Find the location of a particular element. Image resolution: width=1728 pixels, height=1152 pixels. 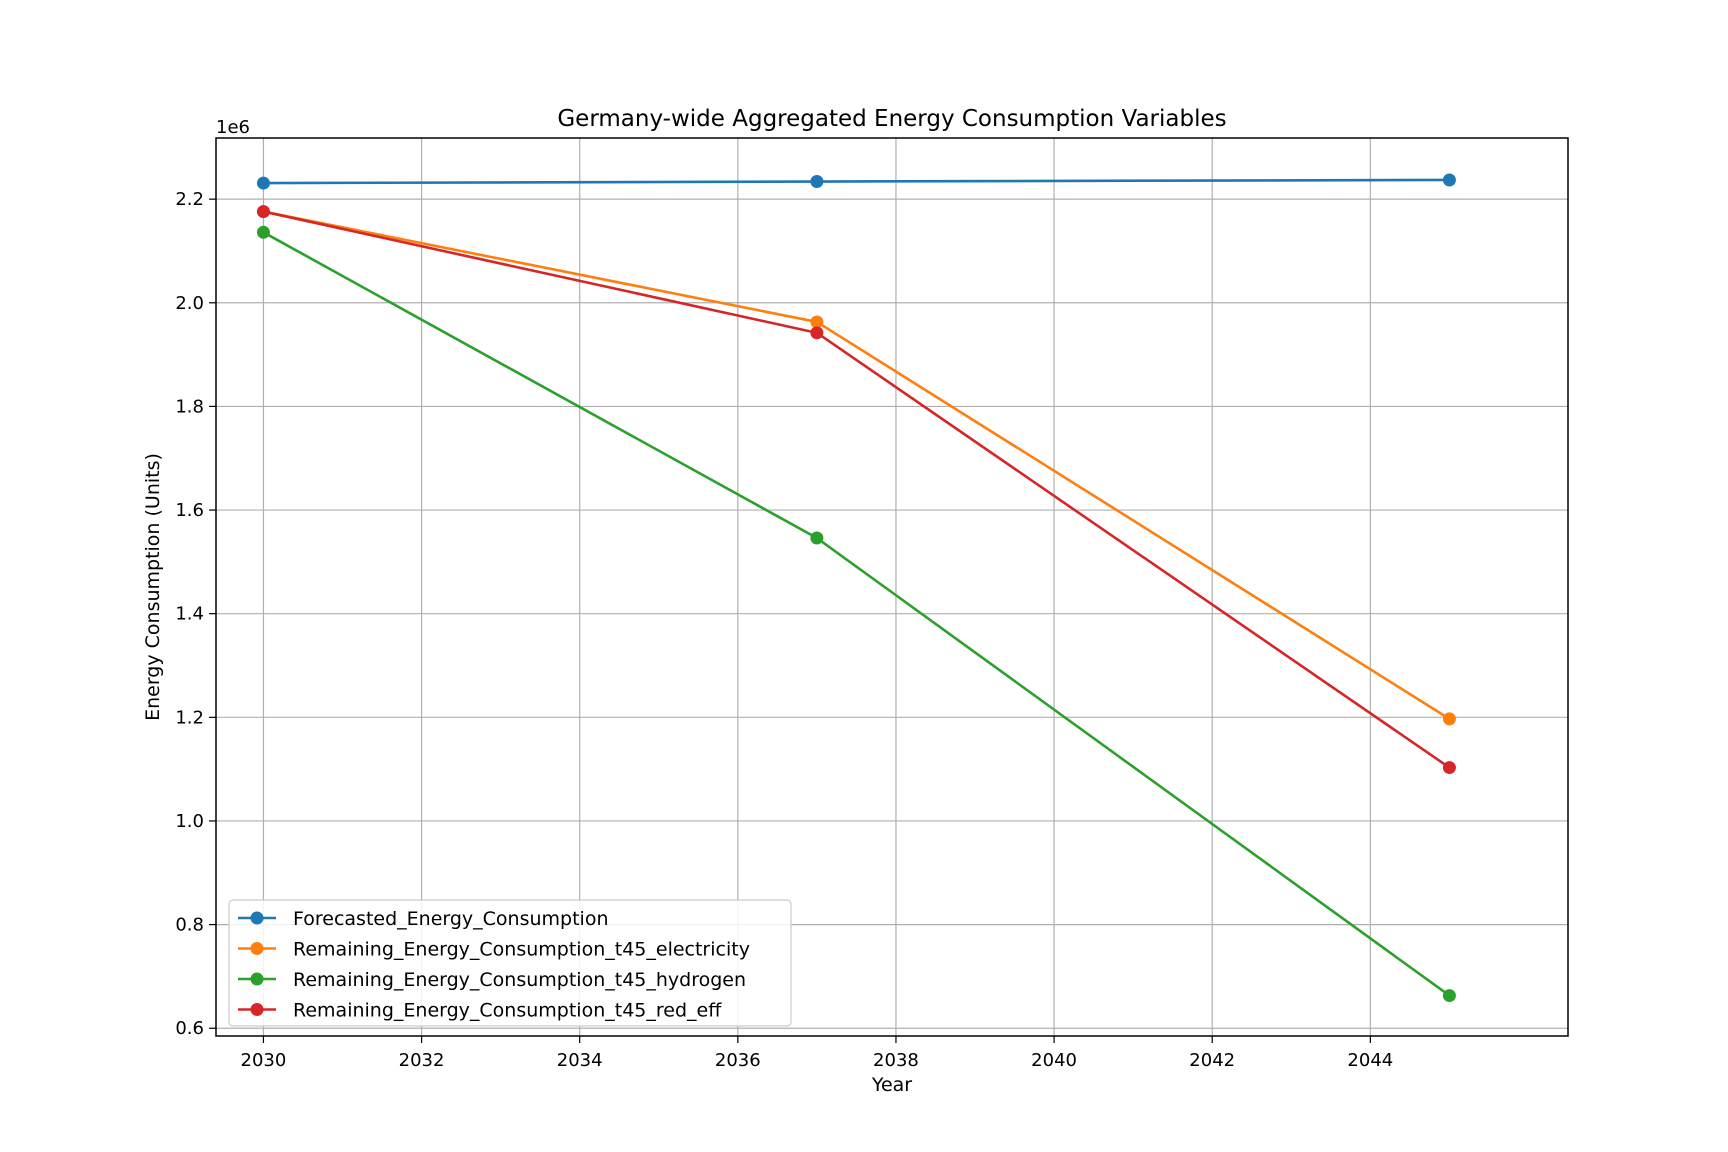

x-tick-label: 2034 is located at coordinates (580, 1060).